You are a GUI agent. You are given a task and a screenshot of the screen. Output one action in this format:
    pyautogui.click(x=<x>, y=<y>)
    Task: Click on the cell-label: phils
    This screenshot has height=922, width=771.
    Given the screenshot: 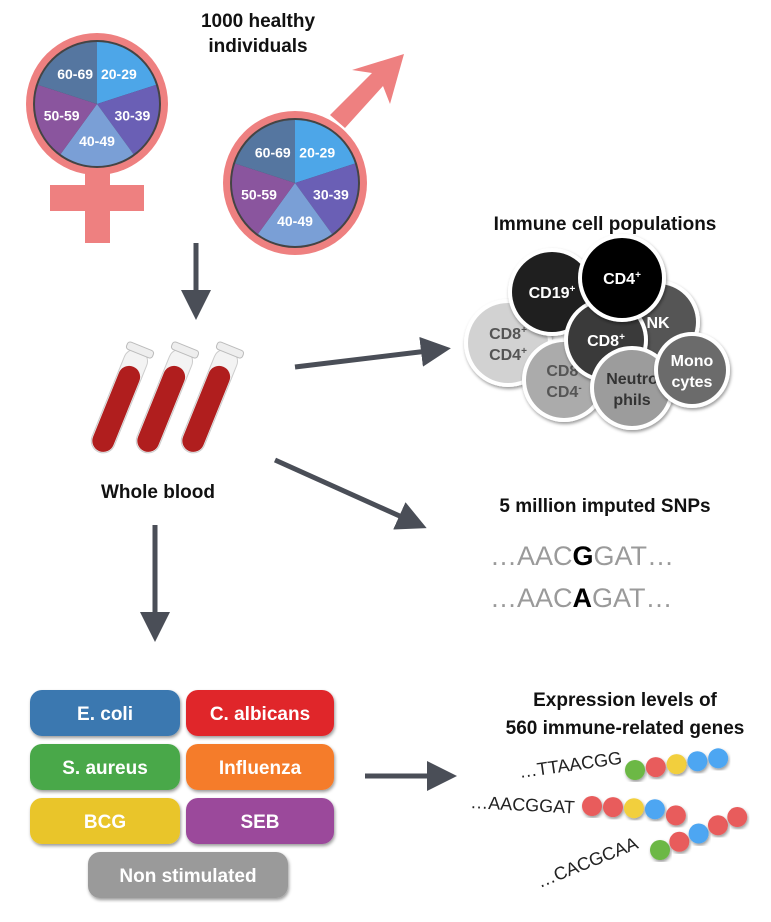 What is the action you would take?
    pyautogui.click(x=631, y=400)
    